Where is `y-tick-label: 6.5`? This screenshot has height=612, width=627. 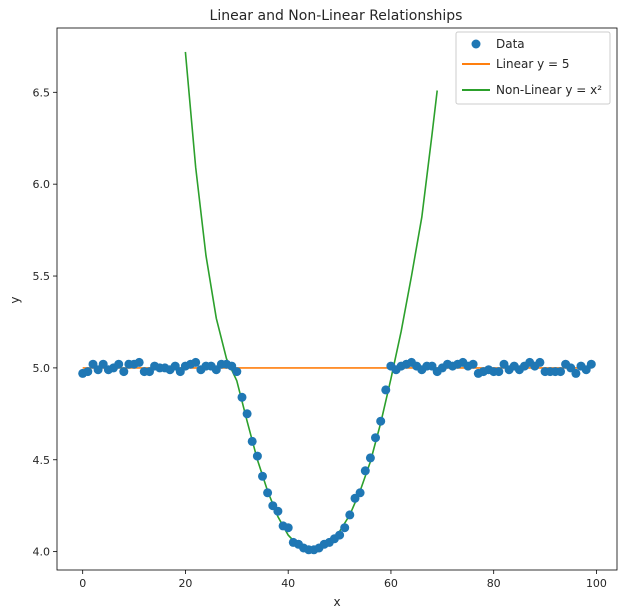
y-tick-label: 6.5 is located at coordinates (42, 92).